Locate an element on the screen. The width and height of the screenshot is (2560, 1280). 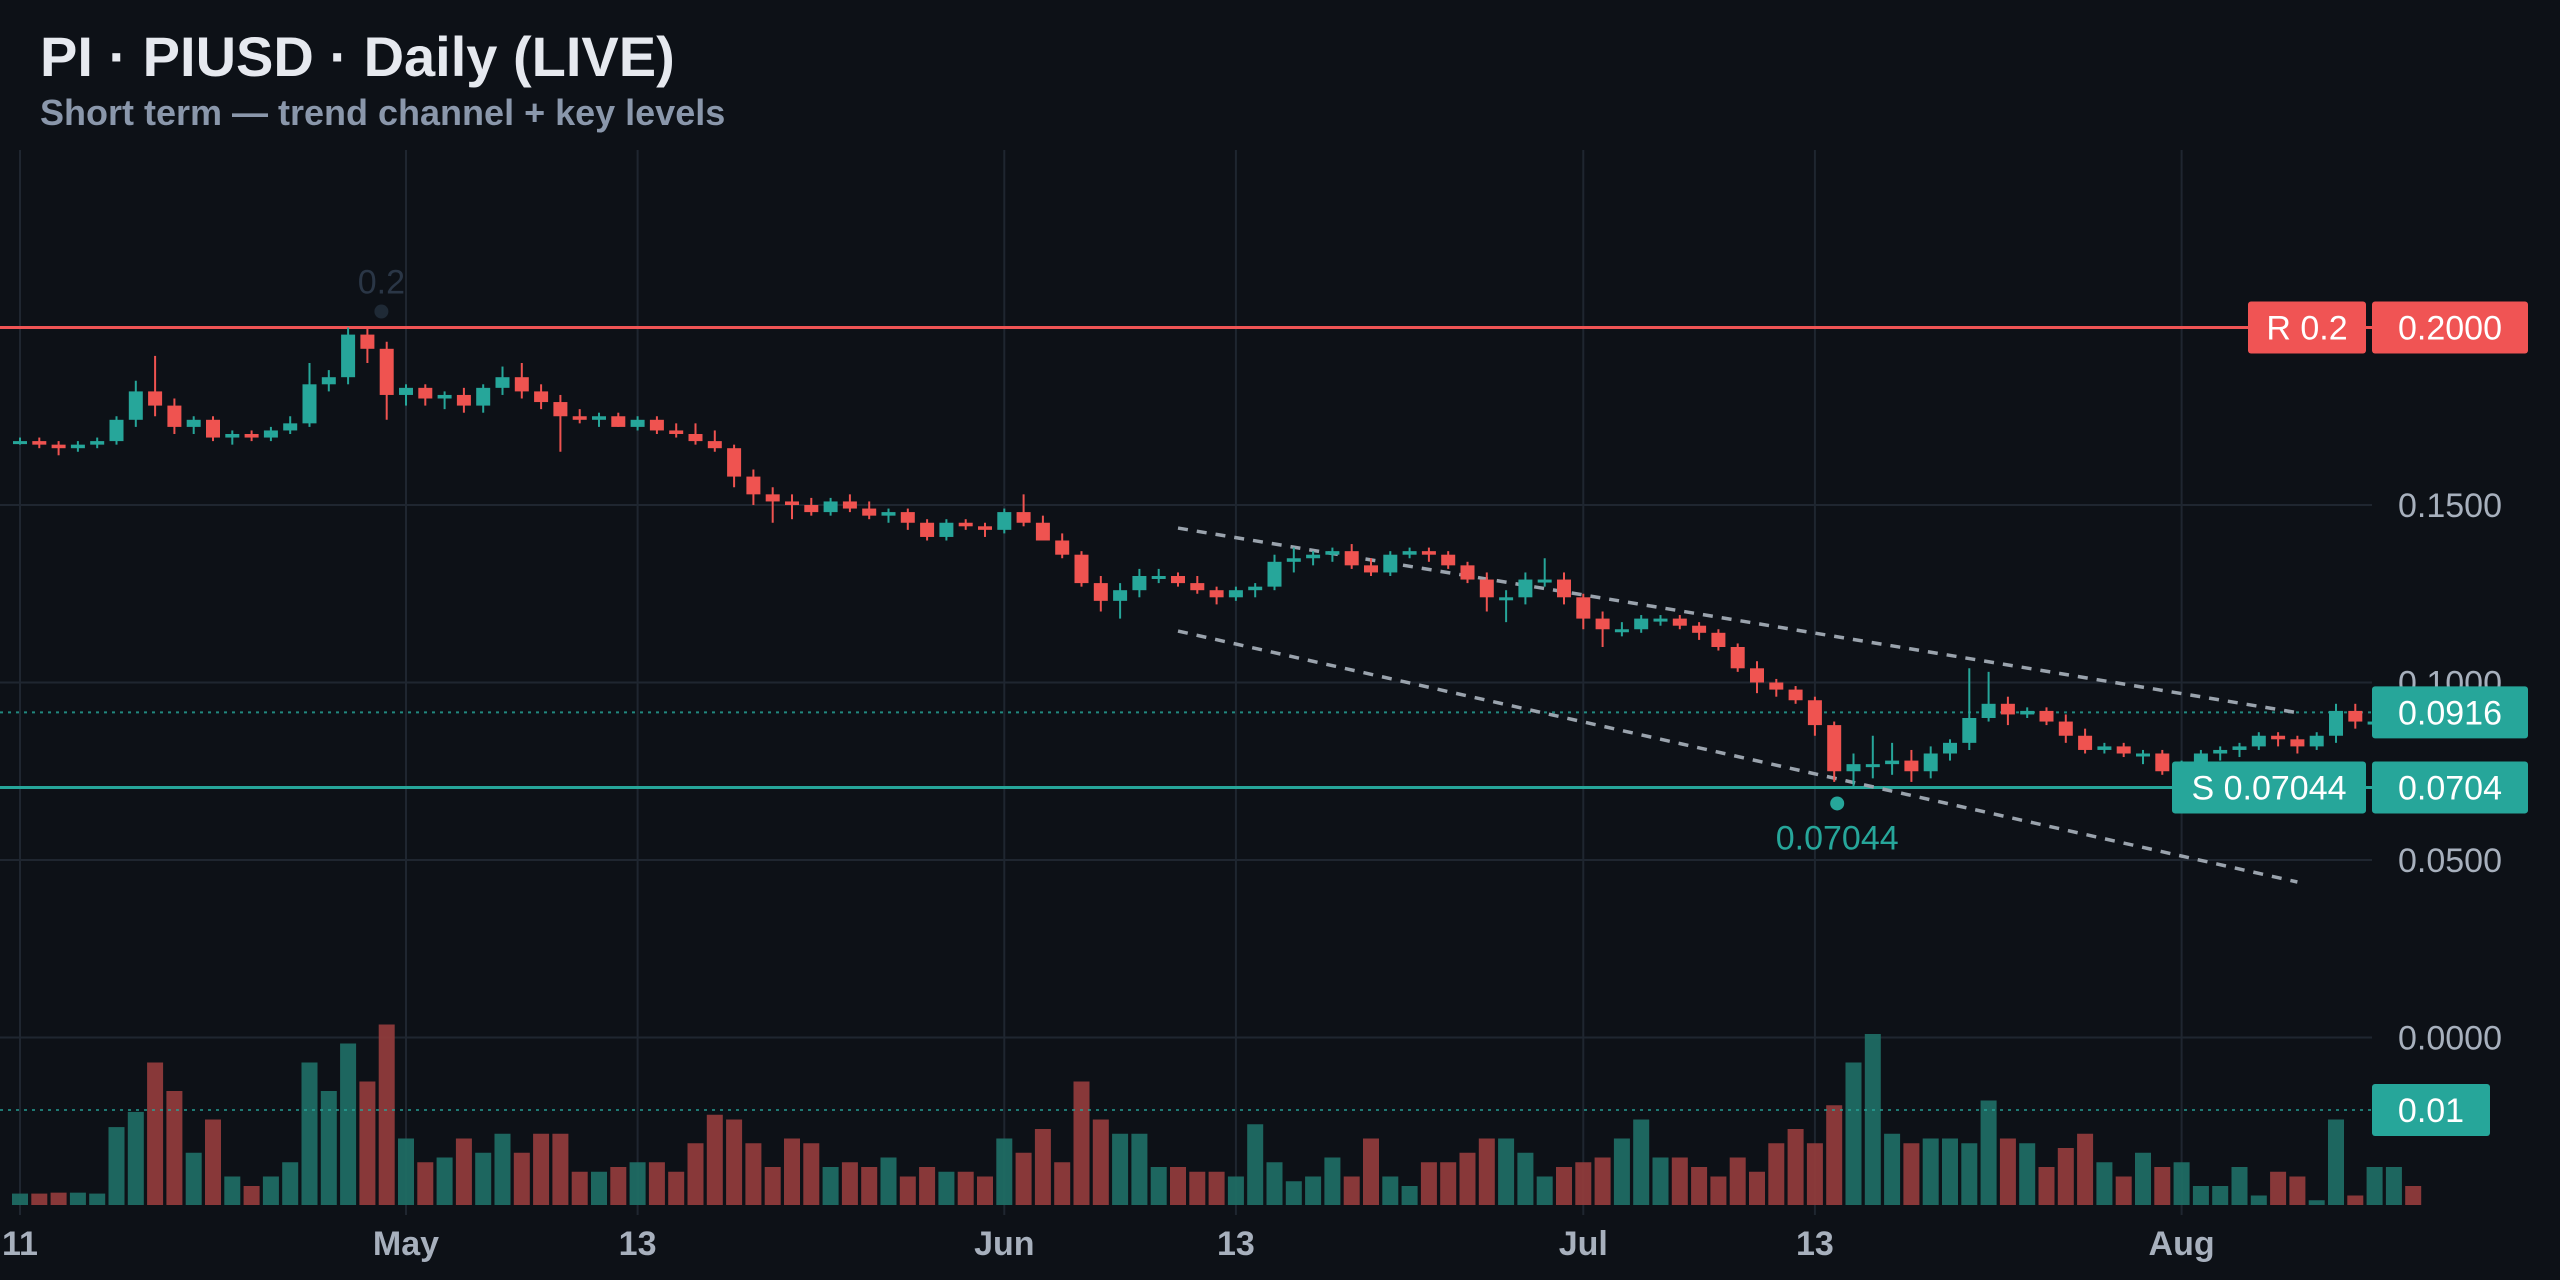
time-tick-label: Jun is located at coordinates (1004, 1244).